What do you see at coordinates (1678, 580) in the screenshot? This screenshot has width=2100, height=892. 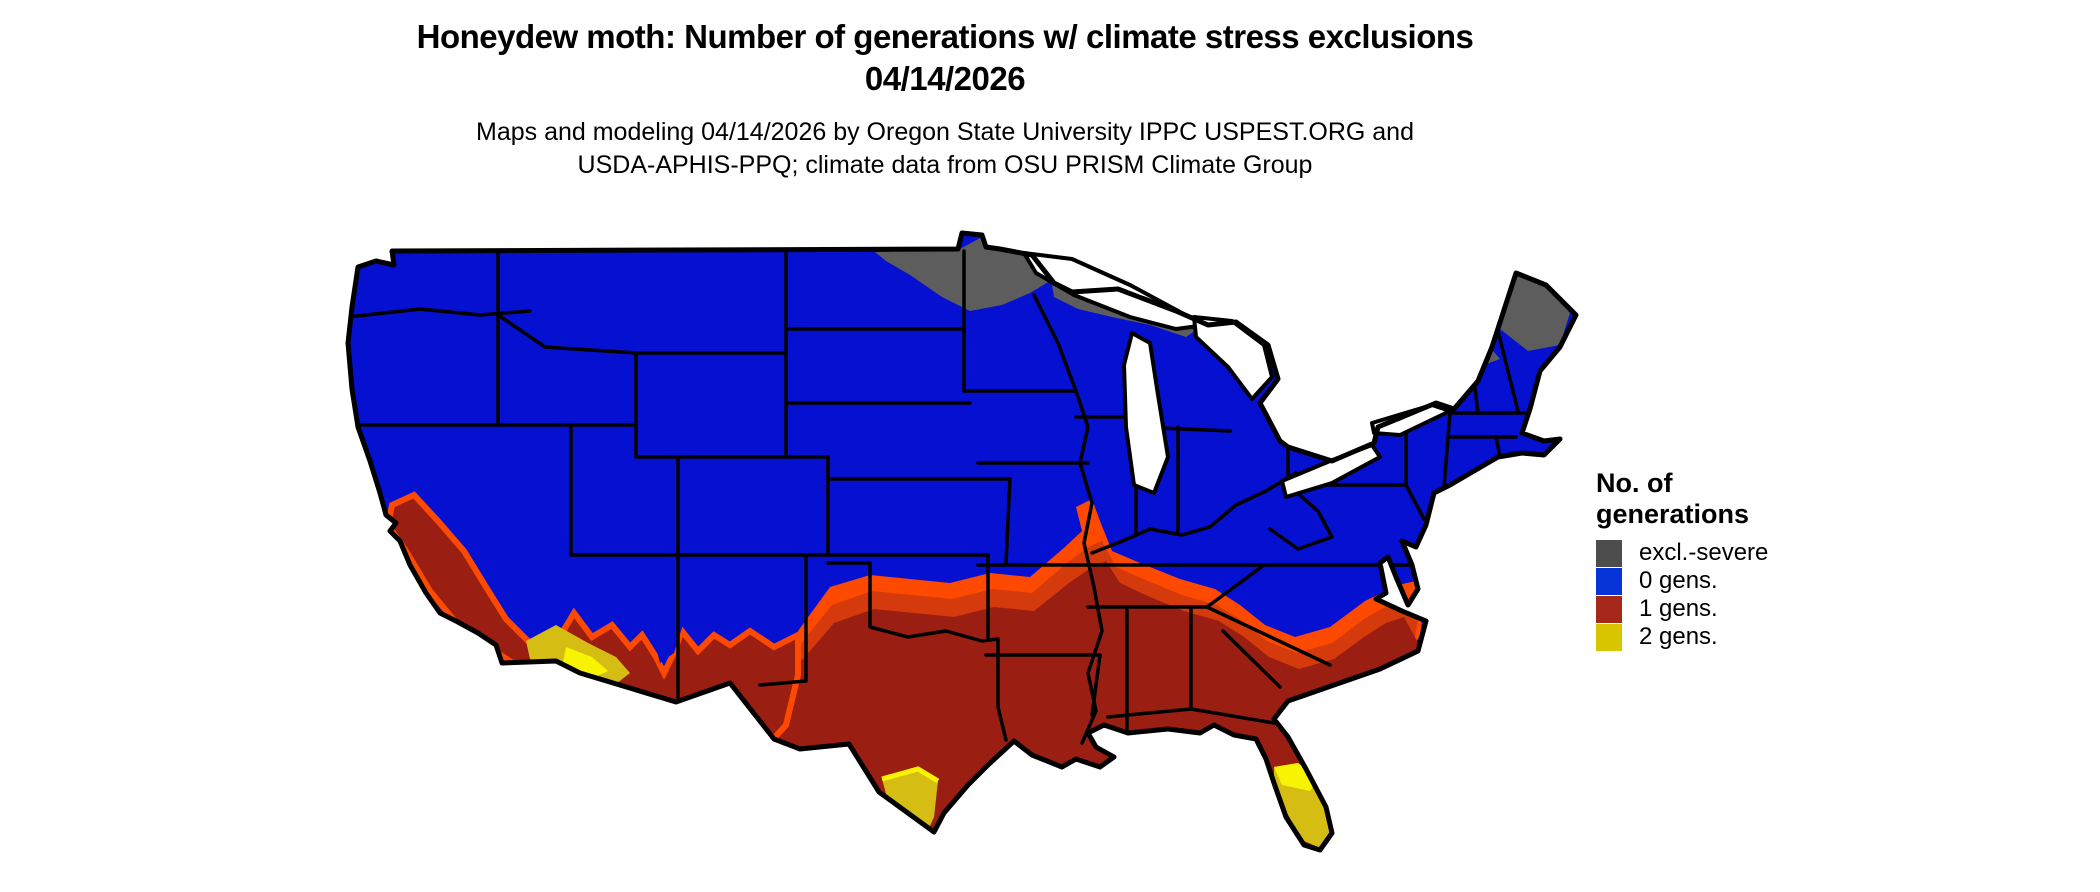 I see `legend-label: 0 gens.` at bounding box center [1678, 580].